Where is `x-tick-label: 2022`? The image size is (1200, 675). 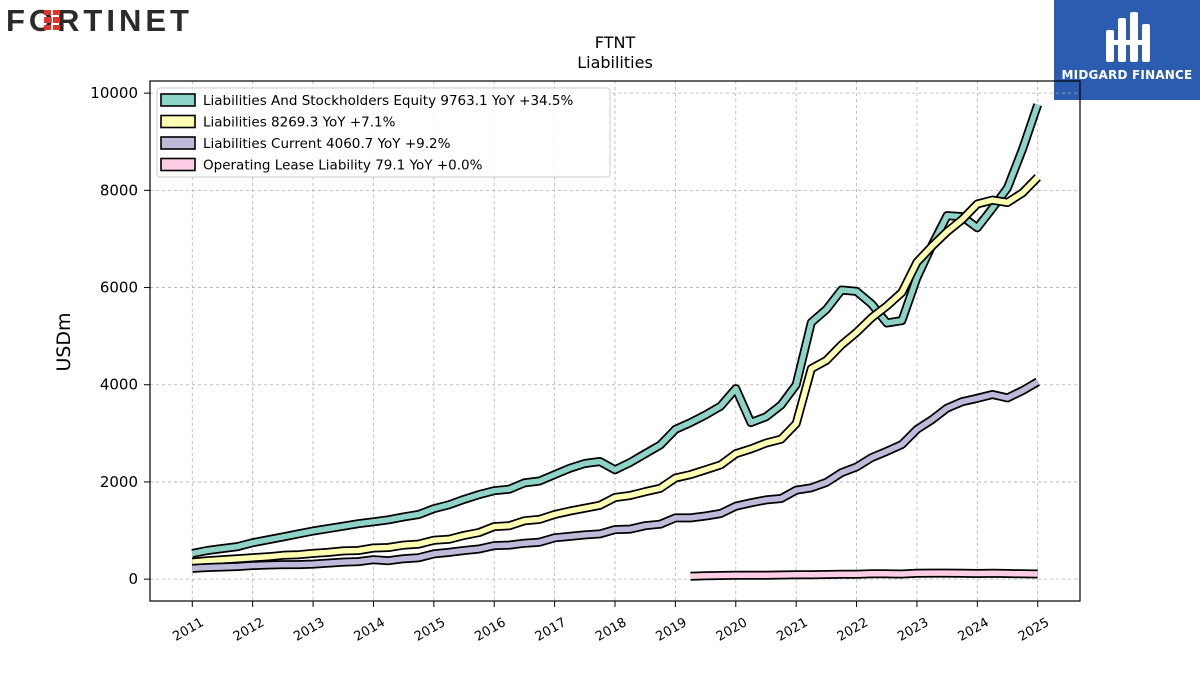
x-tick-label: 2022 is located at coordinates (853, 630).